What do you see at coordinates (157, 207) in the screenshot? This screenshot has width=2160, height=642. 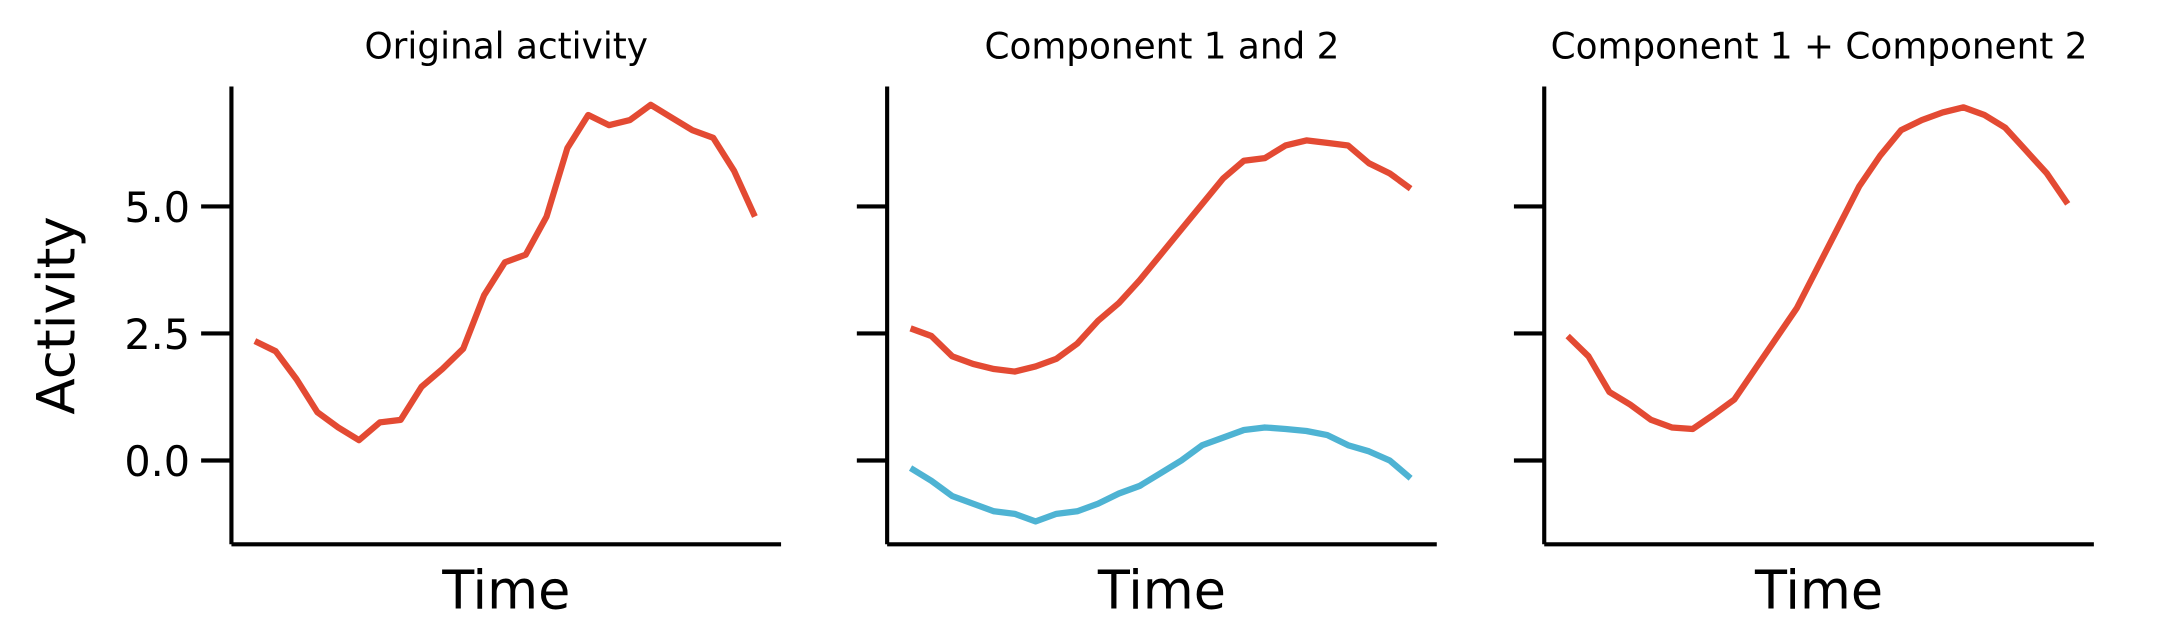 I see `y-tick-label: 5.0` at bounding box center [157, 207].